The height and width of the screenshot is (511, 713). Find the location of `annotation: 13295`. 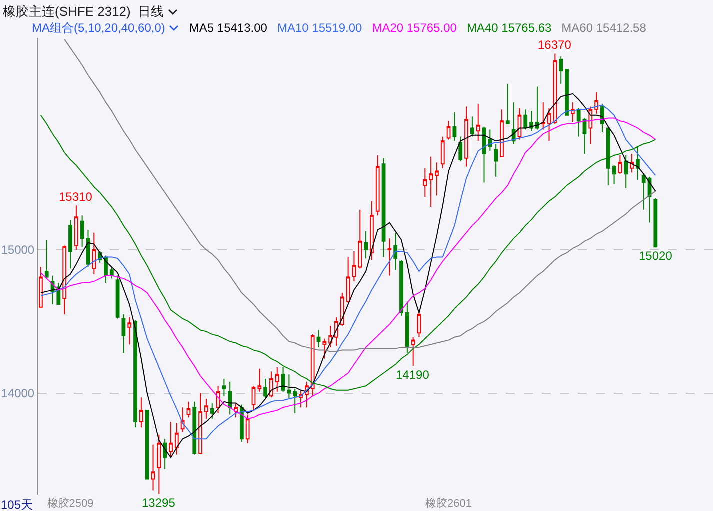

annotation: 13295 is located at coordinates (159, 503).